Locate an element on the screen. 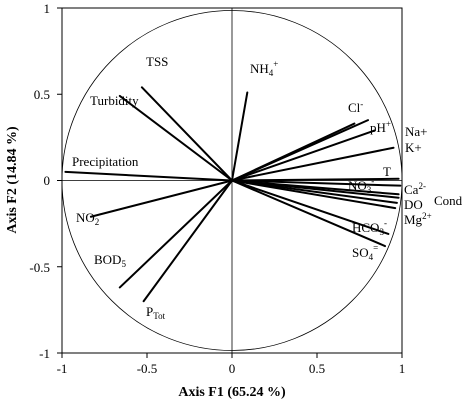 The width and height of the screenshot is (474, 413). label-ca: Ca2- is located at coordinates (415, 189).